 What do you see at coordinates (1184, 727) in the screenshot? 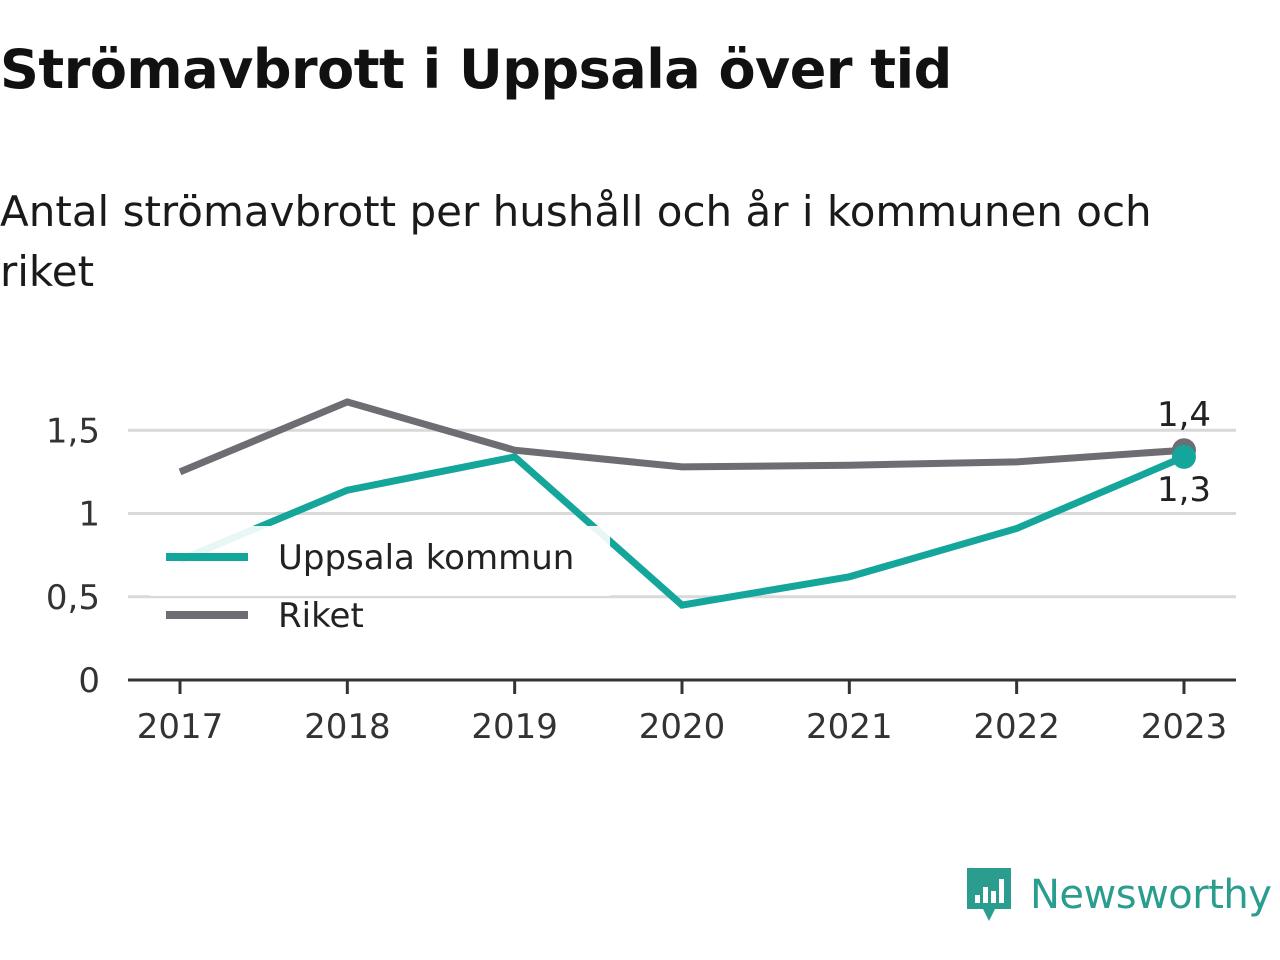
I see `x-tick-label: 2023` at bounding box center [1184, 727].